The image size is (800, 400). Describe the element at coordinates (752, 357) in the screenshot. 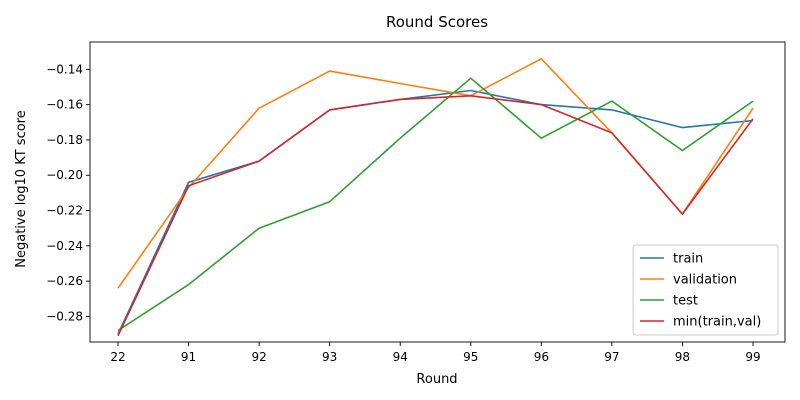

I see `x-tick-label: 99` at that location.